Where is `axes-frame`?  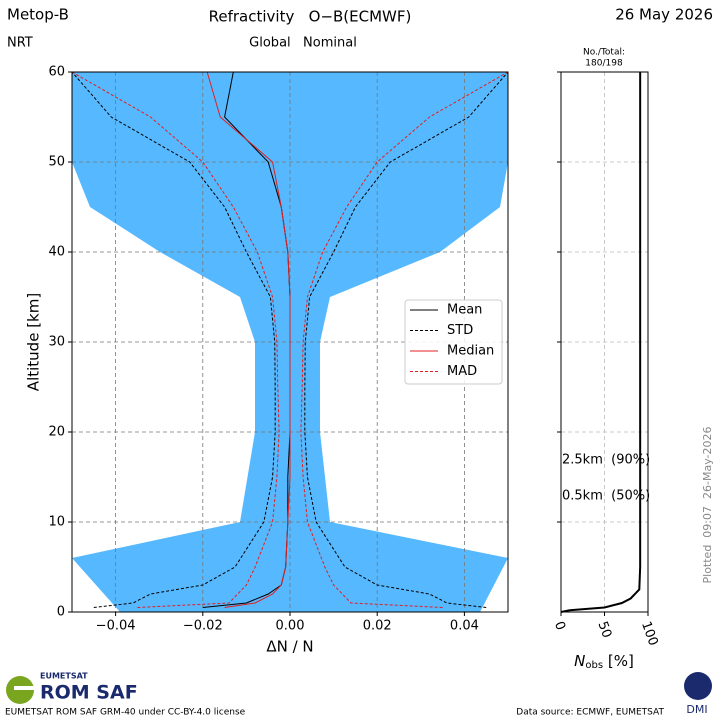 axes-frame is located at coordinates (604, 342).